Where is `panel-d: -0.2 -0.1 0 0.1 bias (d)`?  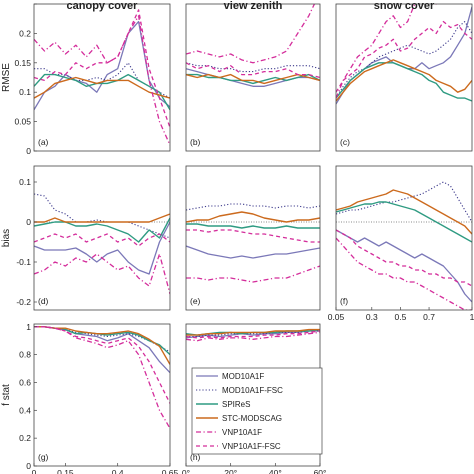 panel-d: -0.2 -0.1 0 0.1 bias (d) is located at coordinates (86, 238).